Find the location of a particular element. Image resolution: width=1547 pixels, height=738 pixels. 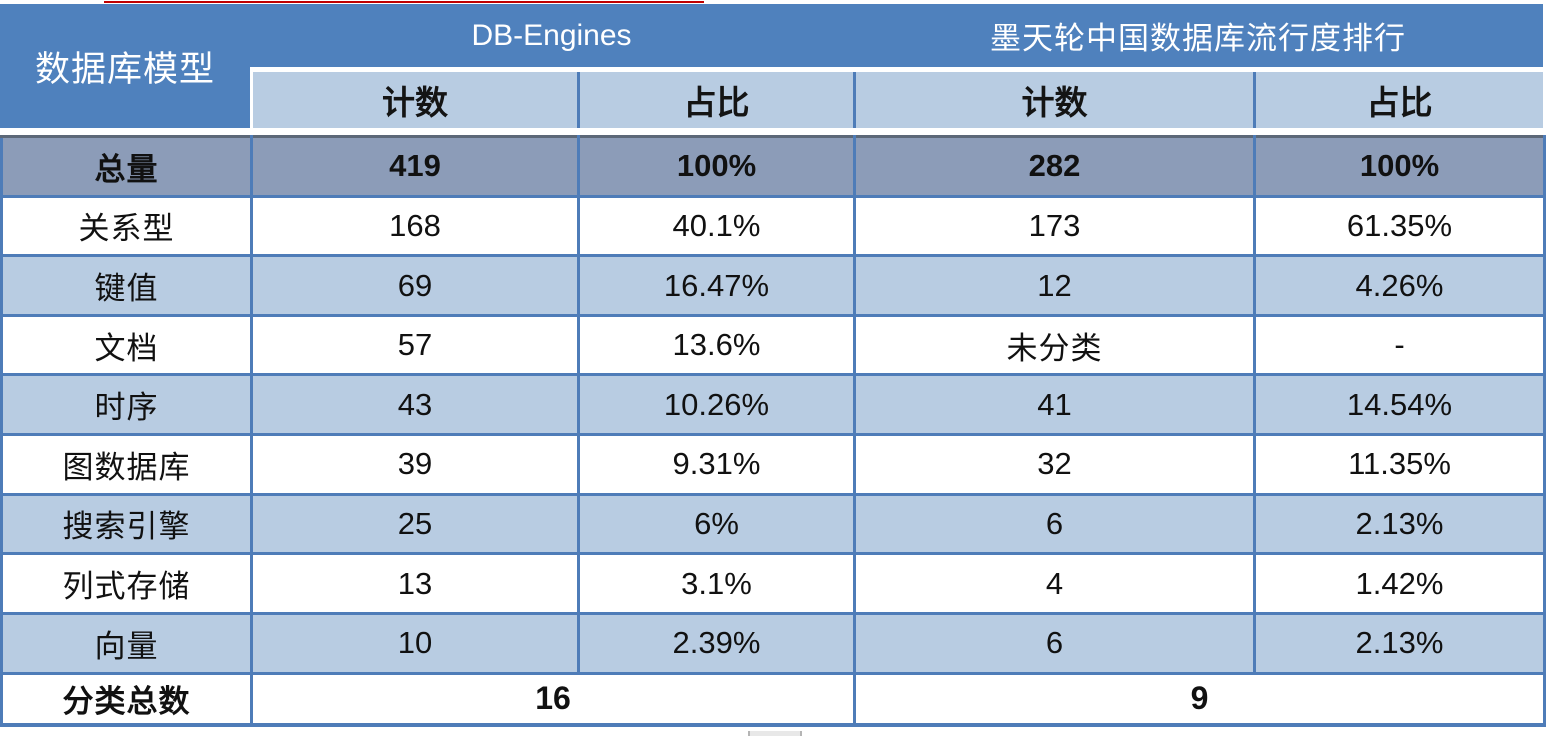

table-row: 图数据库 39 9.31% 32 11.35% is located at coordinates (773, 464).